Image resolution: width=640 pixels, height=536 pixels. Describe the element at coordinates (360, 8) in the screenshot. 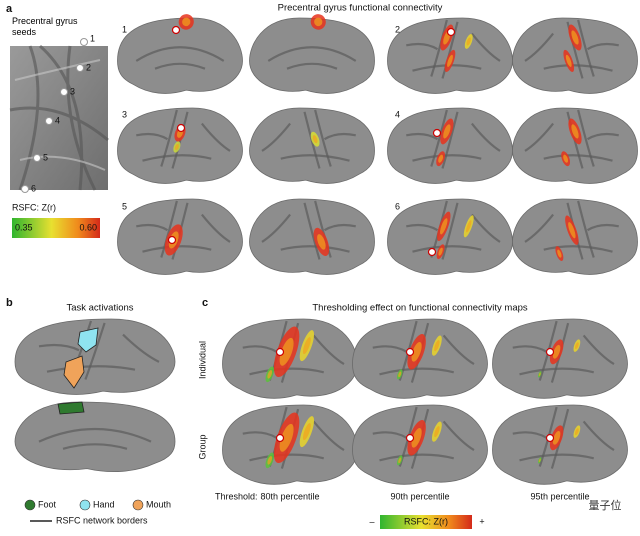

I see `panel-title: Precentral gyrus functional connectivity` at that location.